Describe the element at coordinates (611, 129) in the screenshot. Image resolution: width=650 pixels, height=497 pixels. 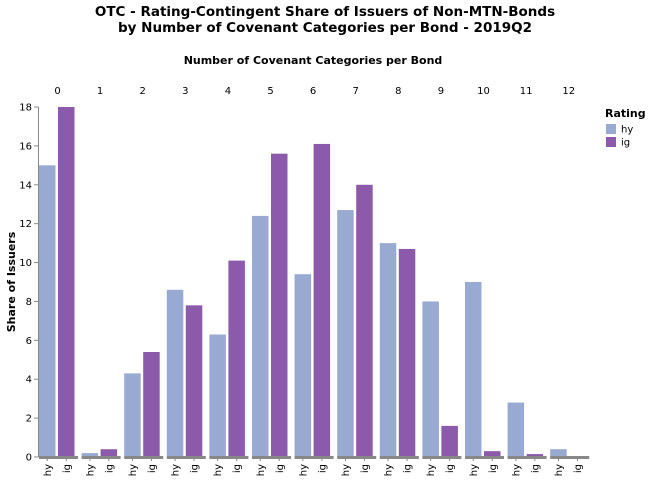
I see `legend-swatch-hy` at that location.